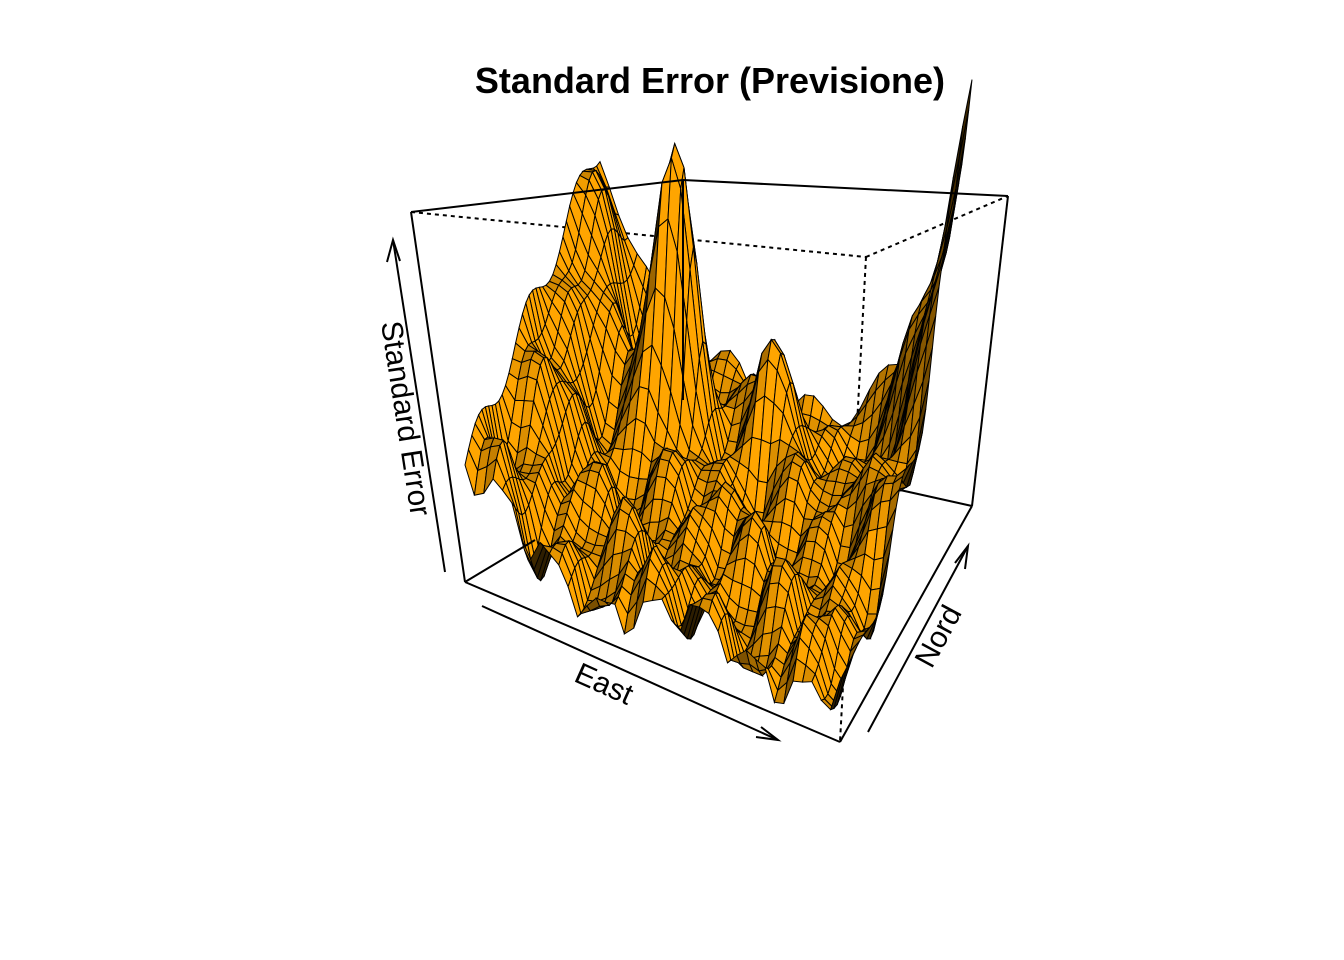 Image resolution: width=1344 pixels, height=960 pixels. I want to click on y-axis-arrow, so click(918, 639).